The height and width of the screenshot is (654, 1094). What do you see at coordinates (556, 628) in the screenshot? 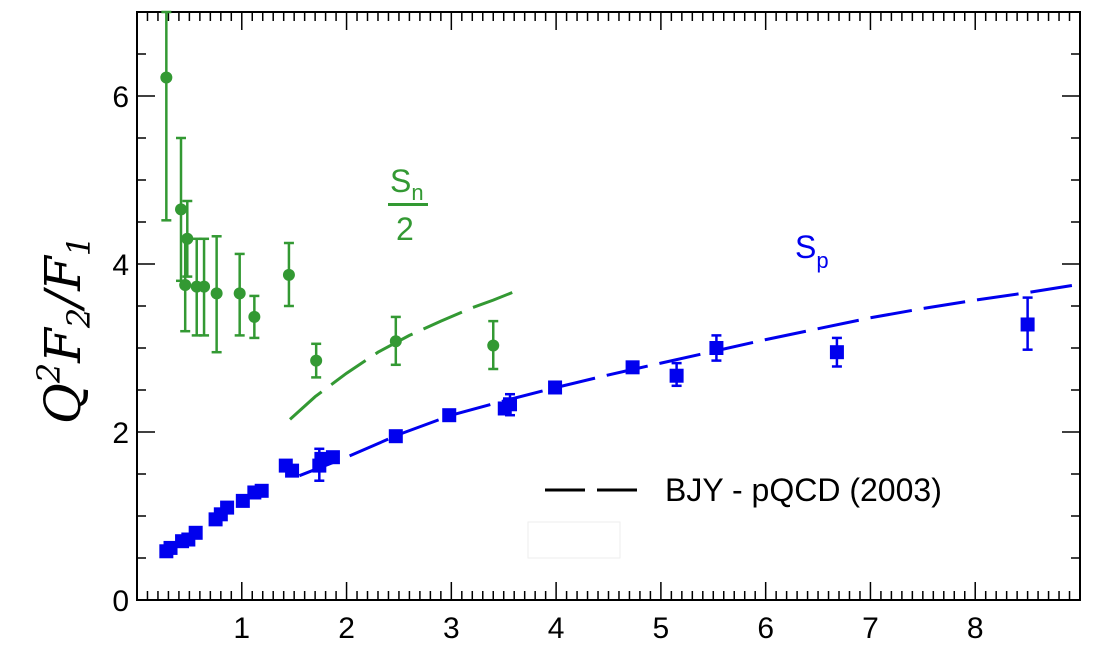
I see `x-tick-label: 4` at bounding box center [556, 628].